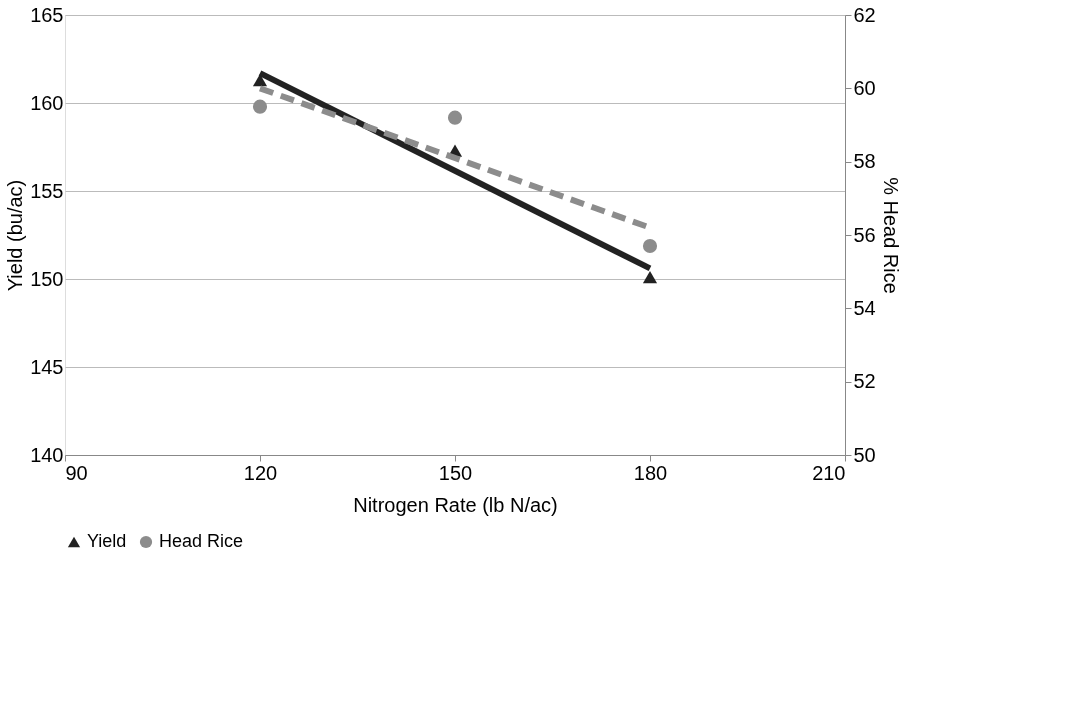  Describe the element at coordinates (260, 472) in the screenshot. I see `x-tick-label: 120` at that location.